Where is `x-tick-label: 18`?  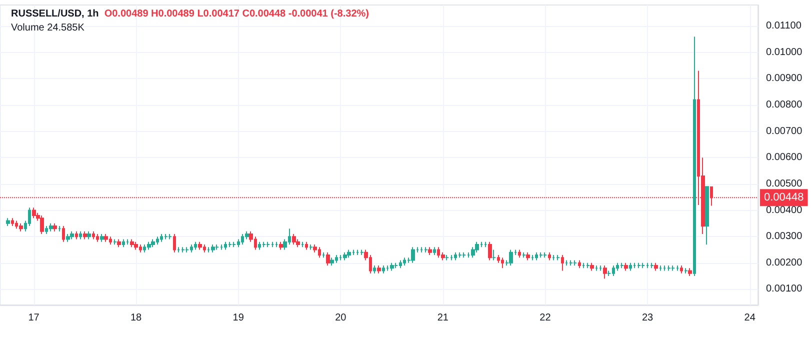 x-tick-label: 18 is located at coordinates (136, 318).